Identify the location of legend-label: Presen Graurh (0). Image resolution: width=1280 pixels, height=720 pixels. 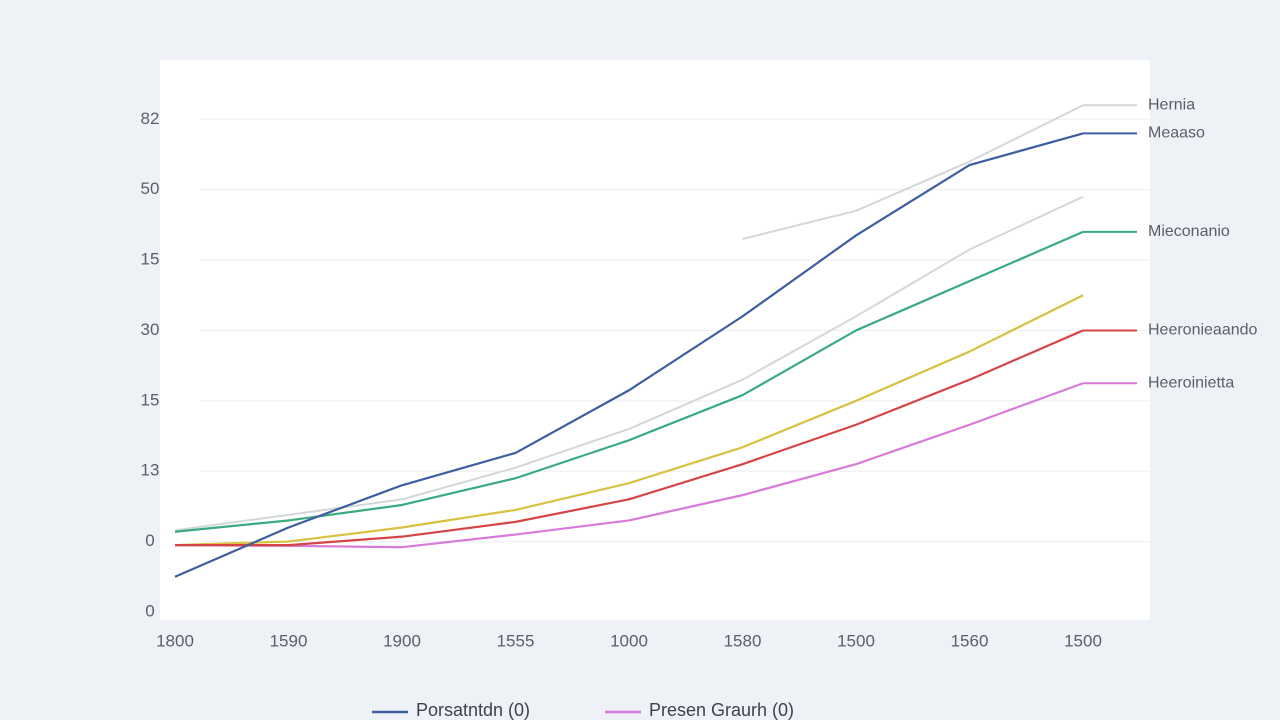
(721, 710).